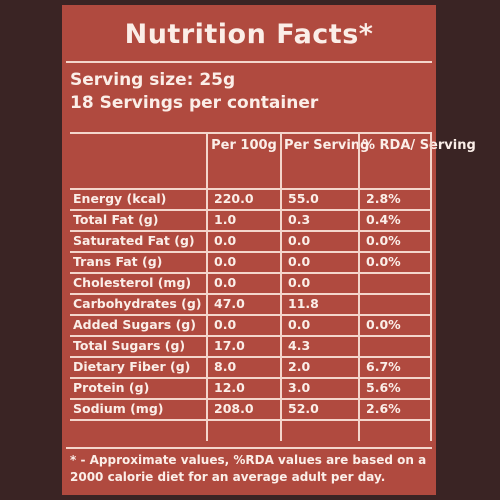 This screenshot has width=500, height=500. What do you see at coordinates (134, 240) in the screenshot?
I see `nutrient-name: Saturated Fat (g)` at bounding box center [134, 240].